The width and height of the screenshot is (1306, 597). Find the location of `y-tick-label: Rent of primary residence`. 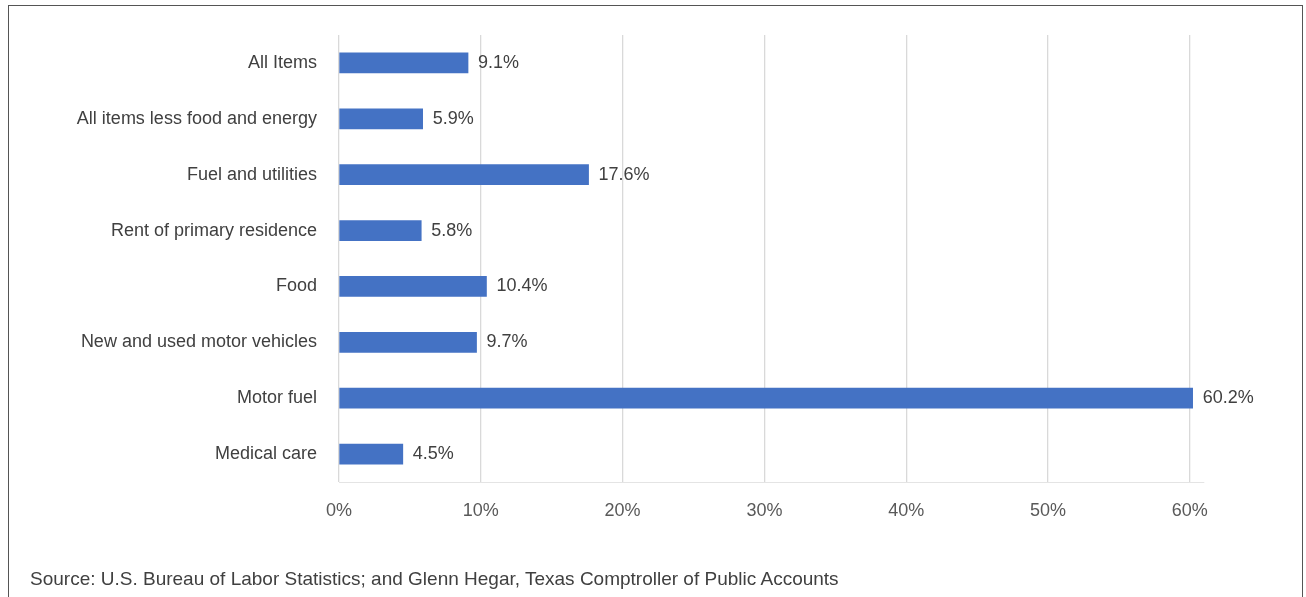

y-tick-label: Rent of primary residence is located at coordinates (213, 229).